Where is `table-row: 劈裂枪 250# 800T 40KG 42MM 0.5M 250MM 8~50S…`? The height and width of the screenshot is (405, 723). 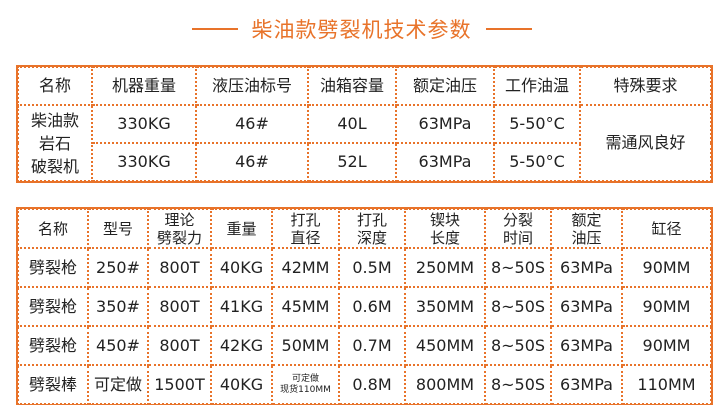
table-row: 劈裂枪 250# 800T 40KG 42MM 0.5M 250MM 8~50S… is located at coordinates (364, 267).